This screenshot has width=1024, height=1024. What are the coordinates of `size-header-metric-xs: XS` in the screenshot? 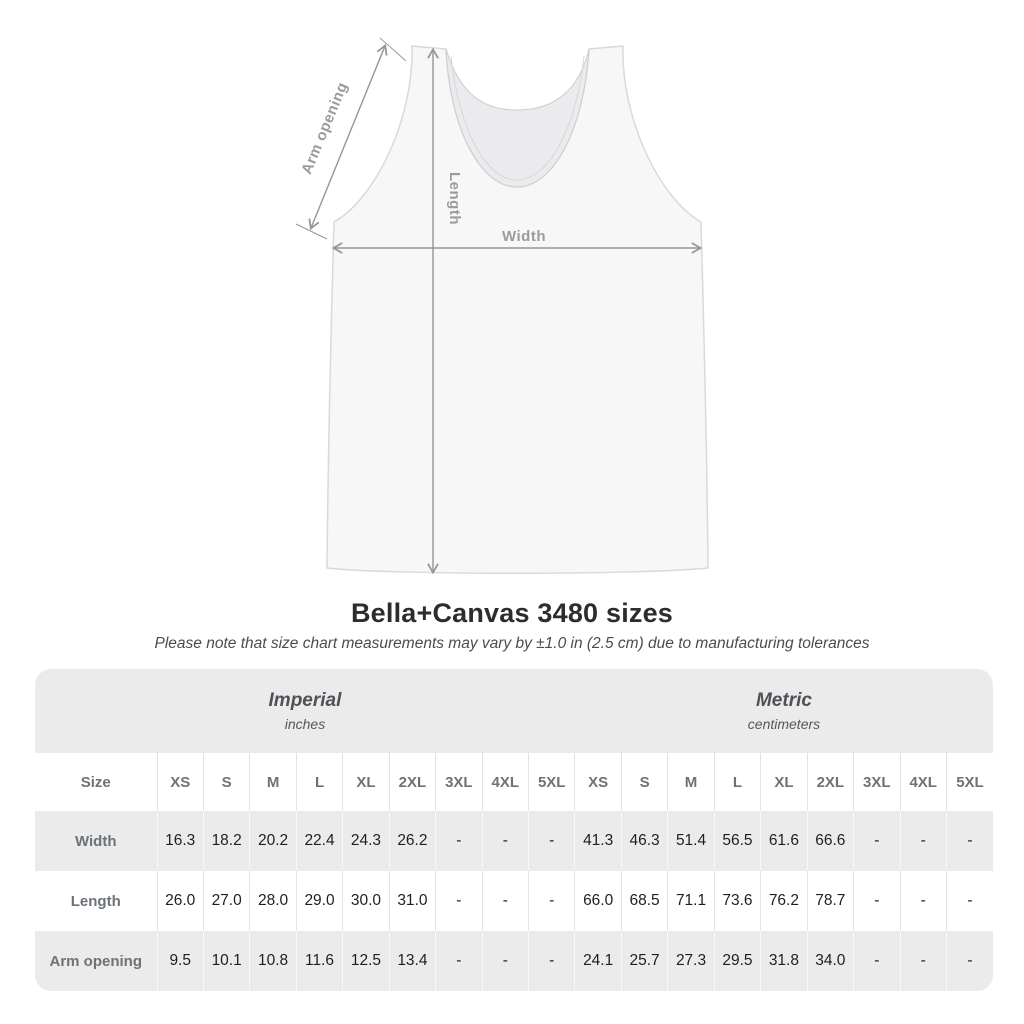 It's located at (598, 782).